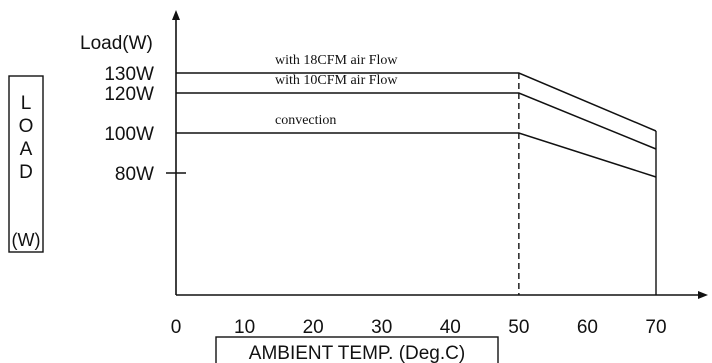  I want to click on side-label-letter-o: O, so click(26, 126).